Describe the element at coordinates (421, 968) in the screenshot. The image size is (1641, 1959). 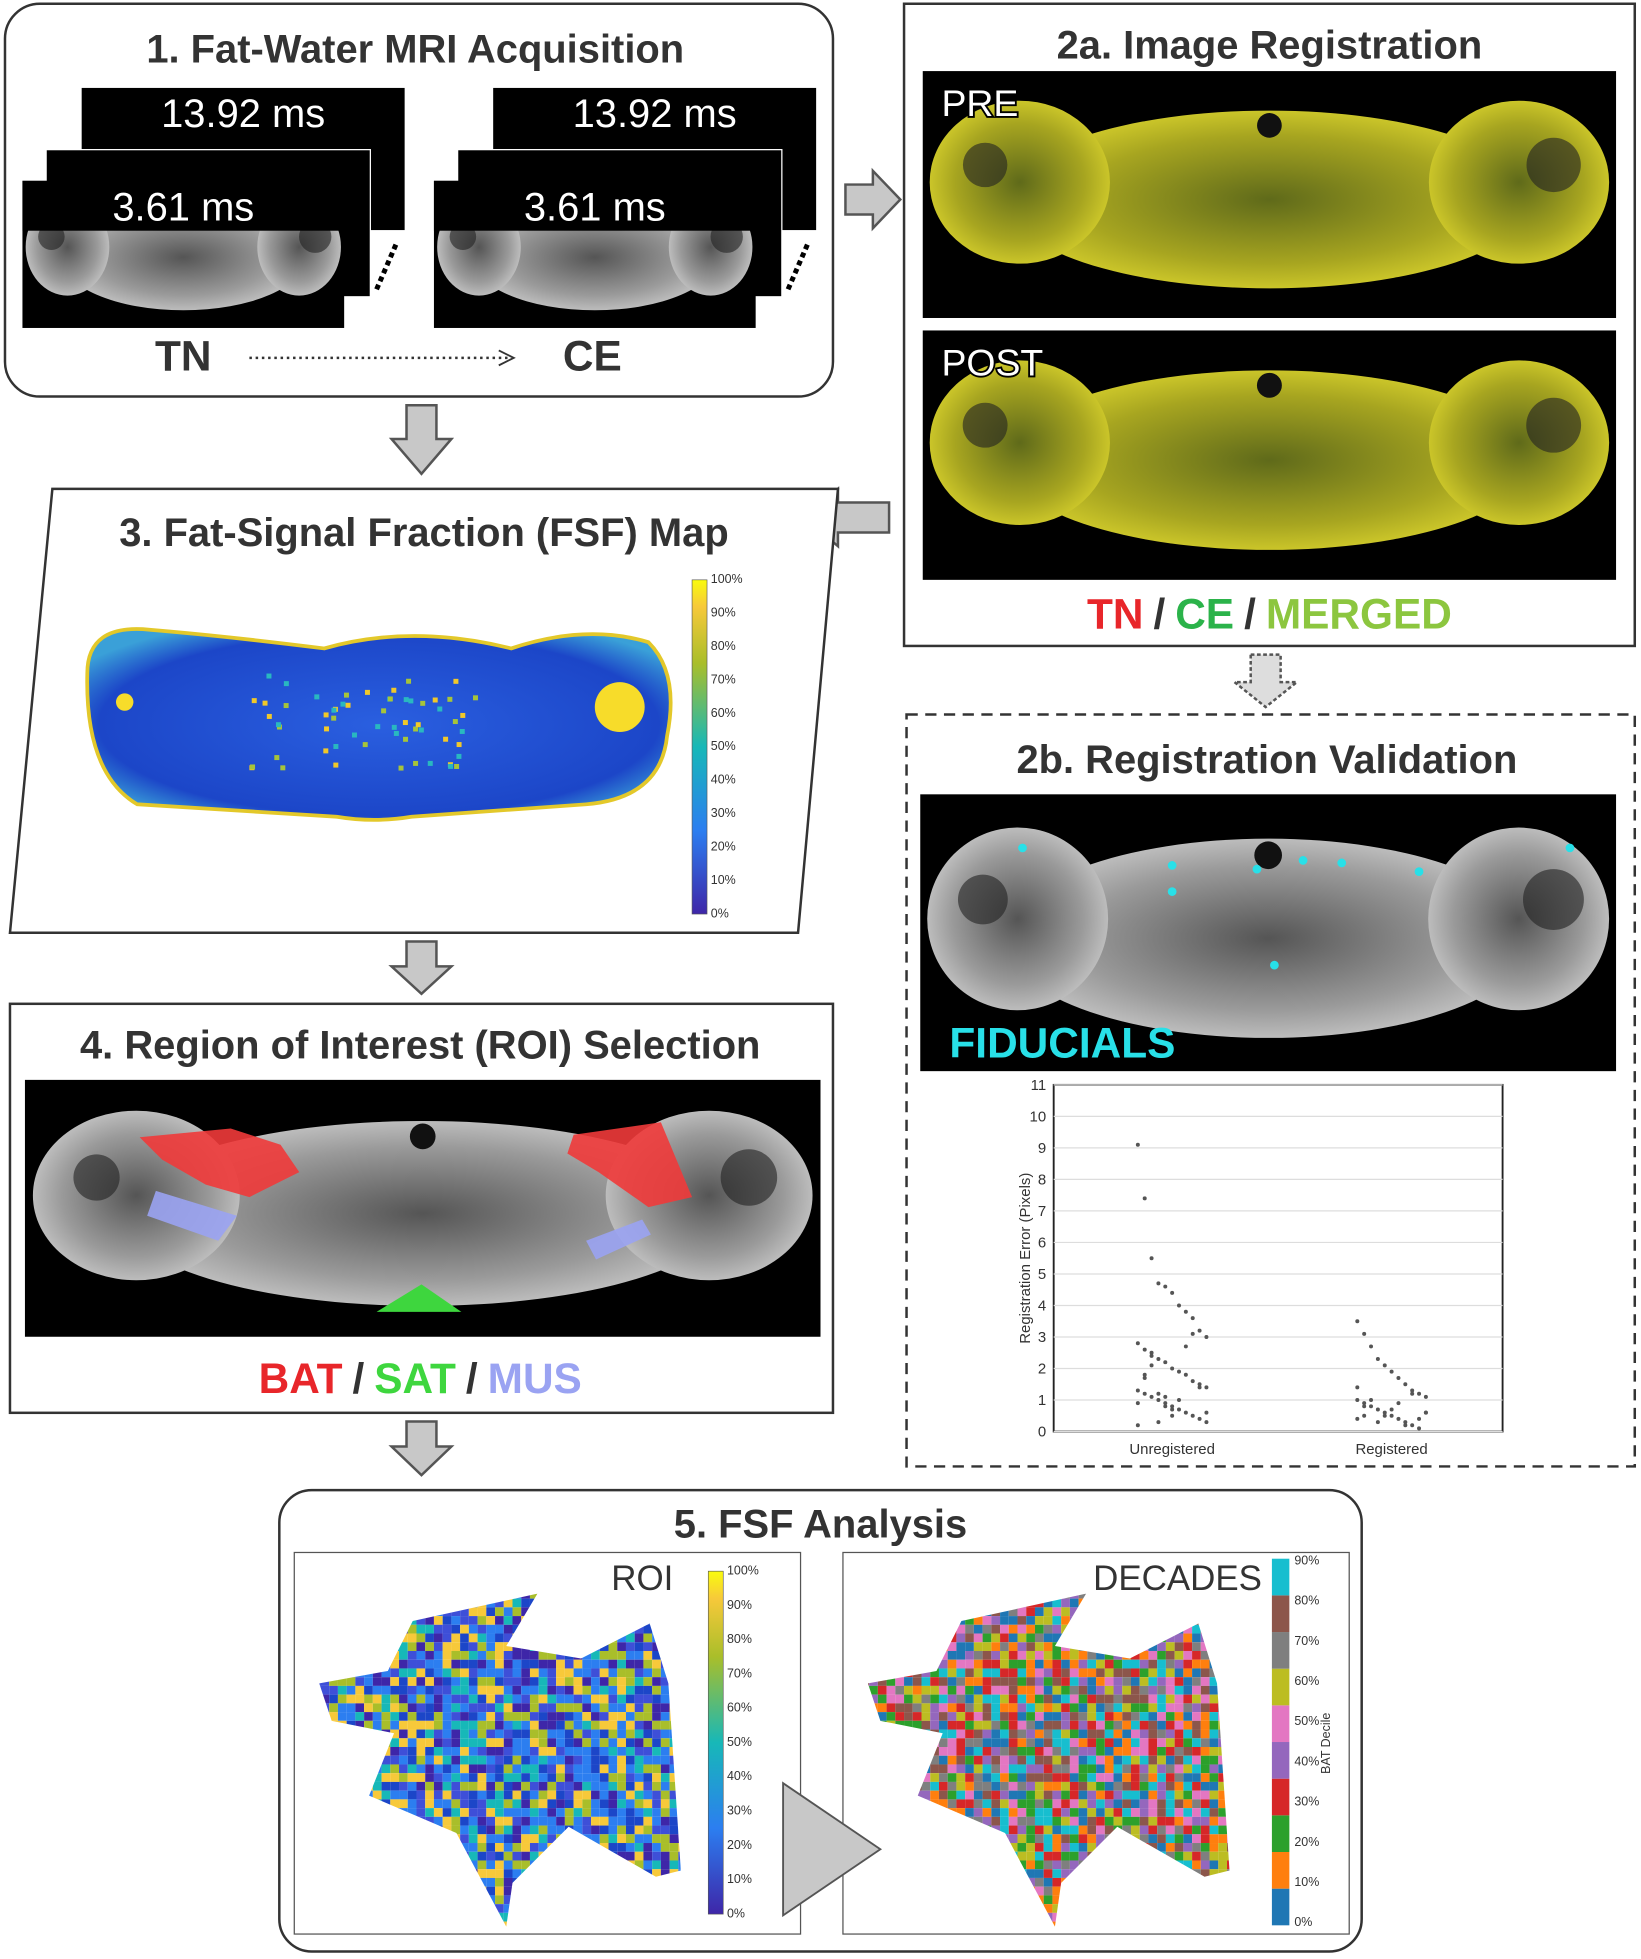
I see `arrow` at that location.